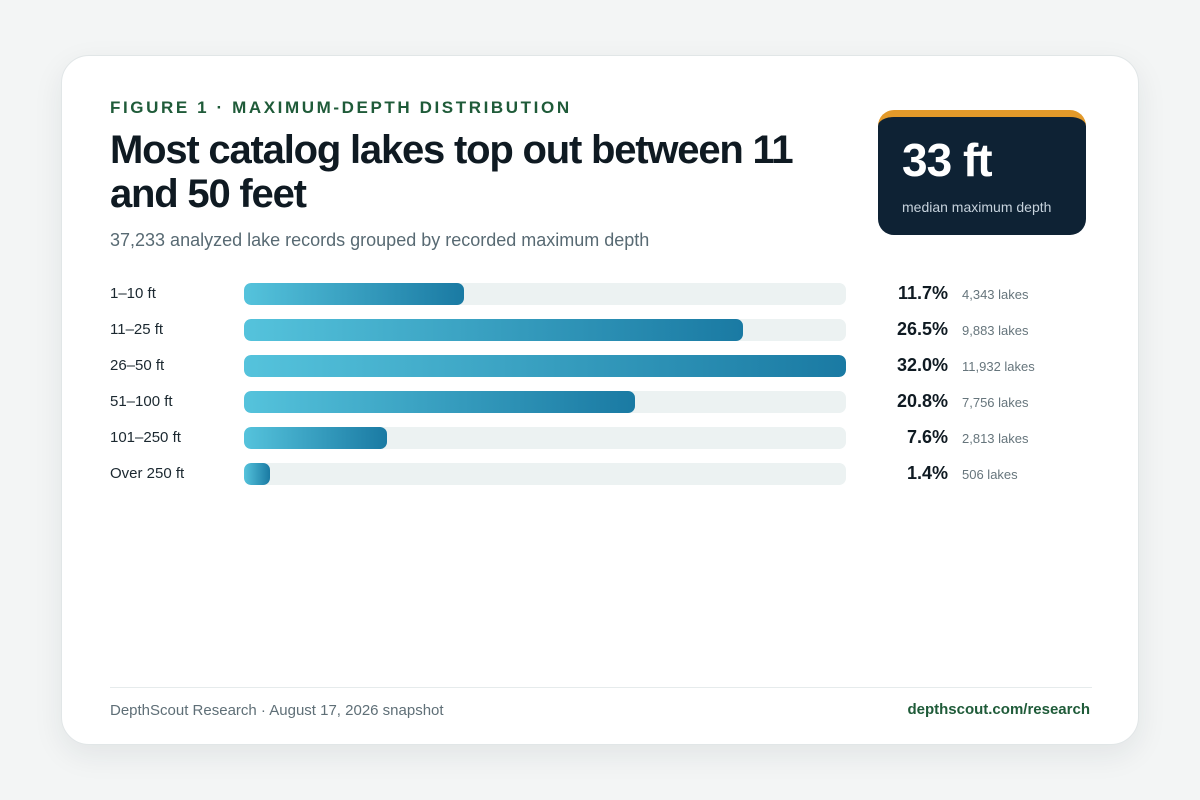  I want to click on footer-divider, so click(601, 687).